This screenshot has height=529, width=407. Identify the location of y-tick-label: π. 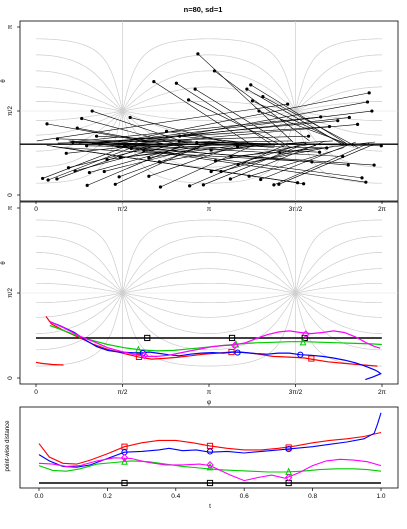
(10, 26).